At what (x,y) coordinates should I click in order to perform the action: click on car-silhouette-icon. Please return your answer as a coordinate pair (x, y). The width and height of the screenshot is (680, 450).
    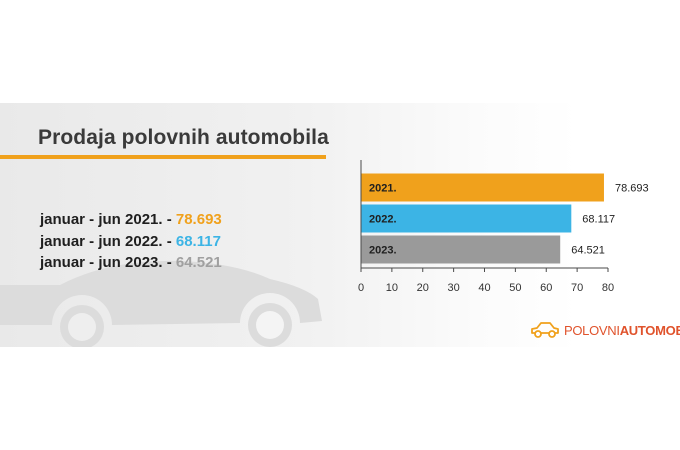
    Looking at the image, I should click on (161, 303).